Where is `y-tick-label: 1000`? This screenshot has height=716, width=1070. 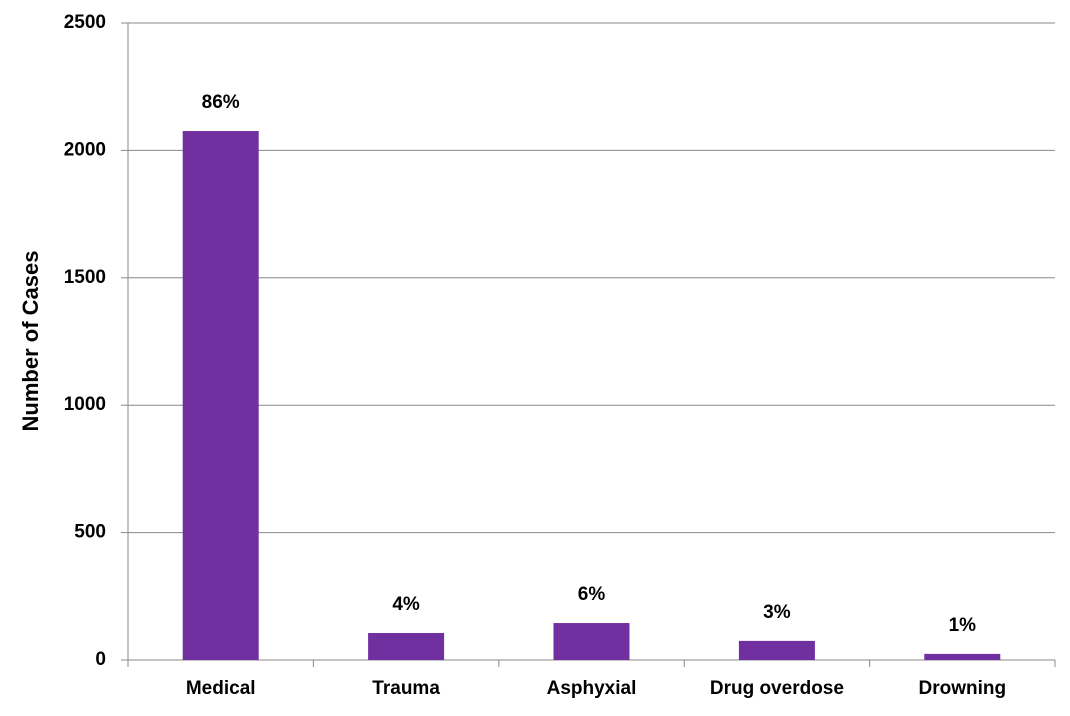 y-tick-label: 1000 is located at coordinates (85, 404).